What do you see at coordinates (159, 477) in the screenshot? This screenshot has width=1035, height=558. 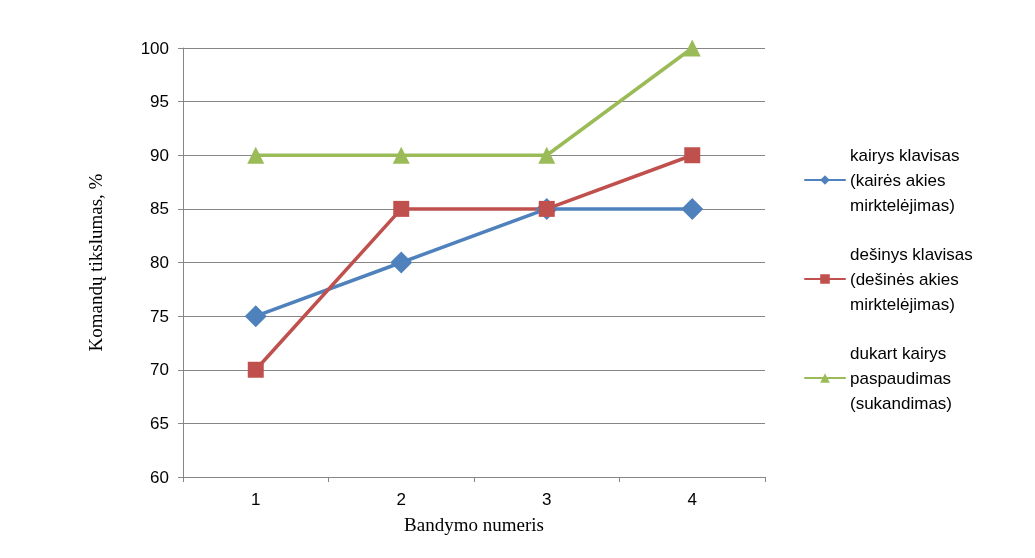 I see `y-tick-label: 60` at bounding box center [159, 477].